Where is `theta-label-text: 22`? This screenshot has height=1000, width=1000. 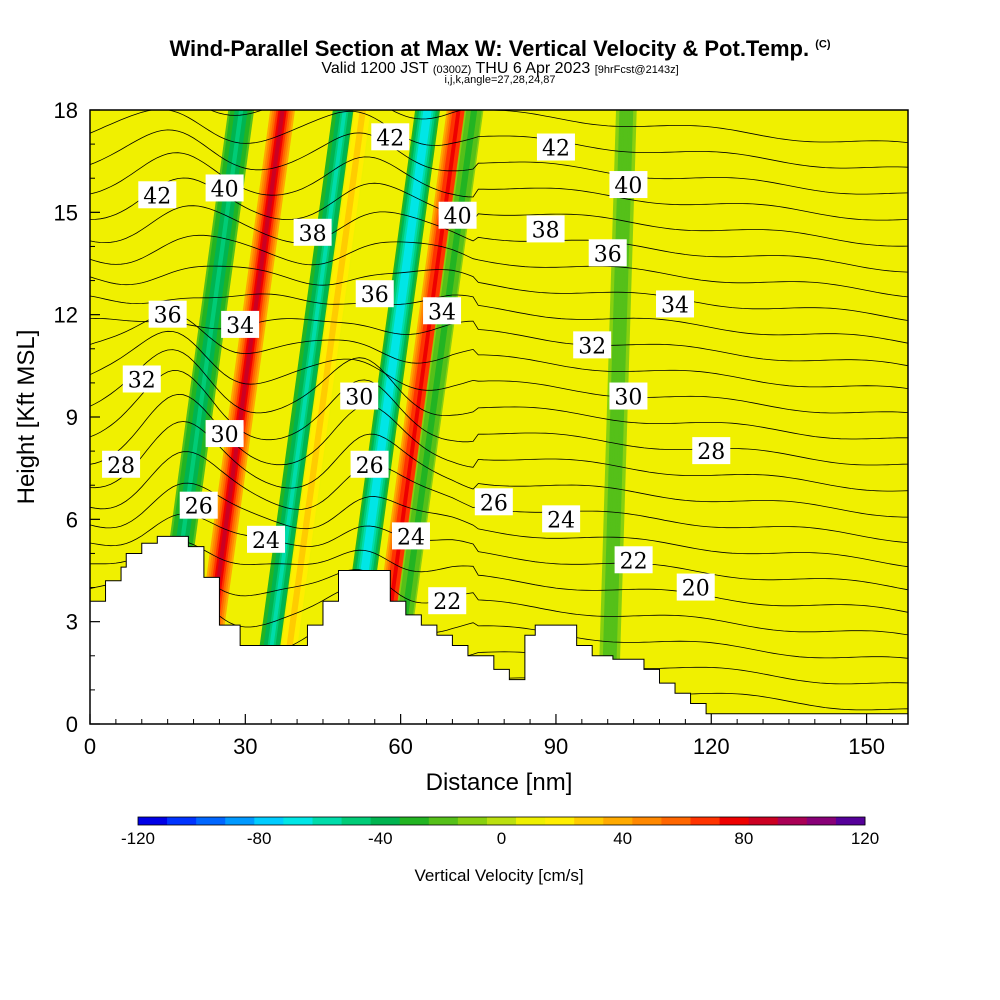
theta-label-text: 22 is located at coordinates (634, 561).